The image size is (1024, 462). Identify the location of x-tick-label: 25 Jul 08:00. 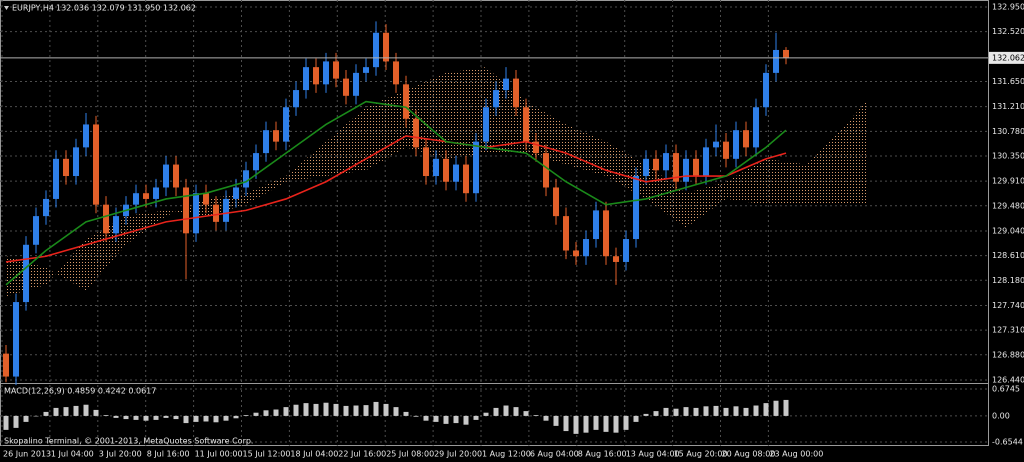
(410, 454).